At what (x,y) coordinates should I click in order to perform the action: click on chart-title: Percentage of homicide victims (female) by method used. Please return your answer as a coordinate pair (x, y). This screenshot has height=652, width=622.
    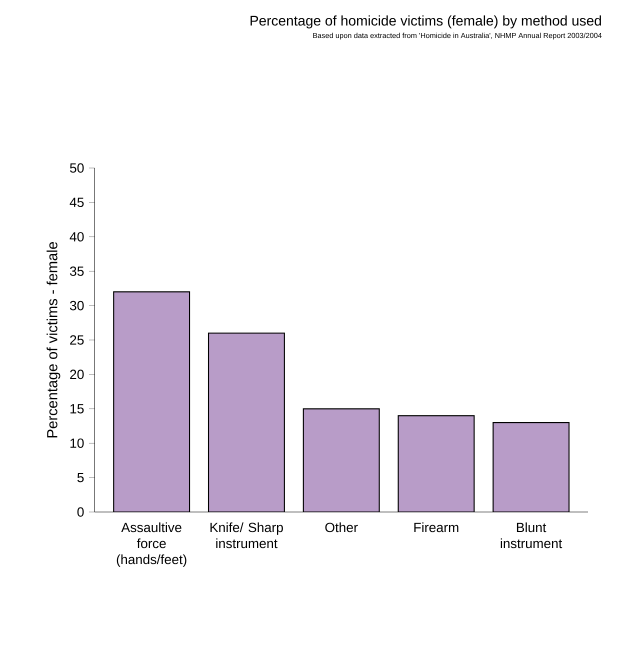
    Looking at the image, I should click on (425, 21).